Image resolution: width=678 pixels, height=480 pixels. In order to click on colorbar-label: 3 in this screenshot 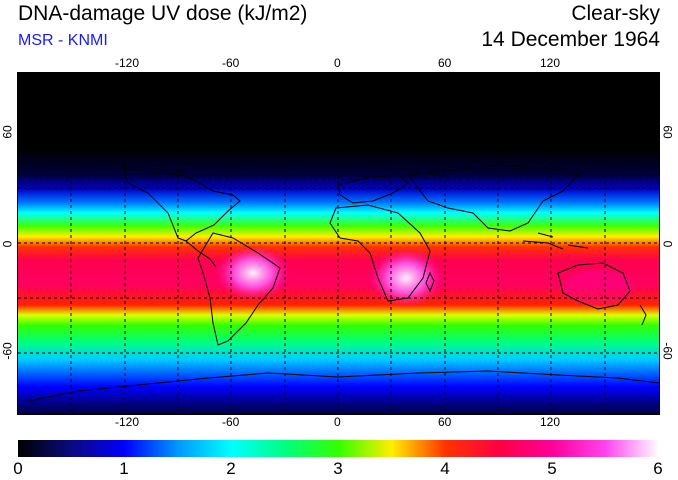, I will do `click(338, 468)`.